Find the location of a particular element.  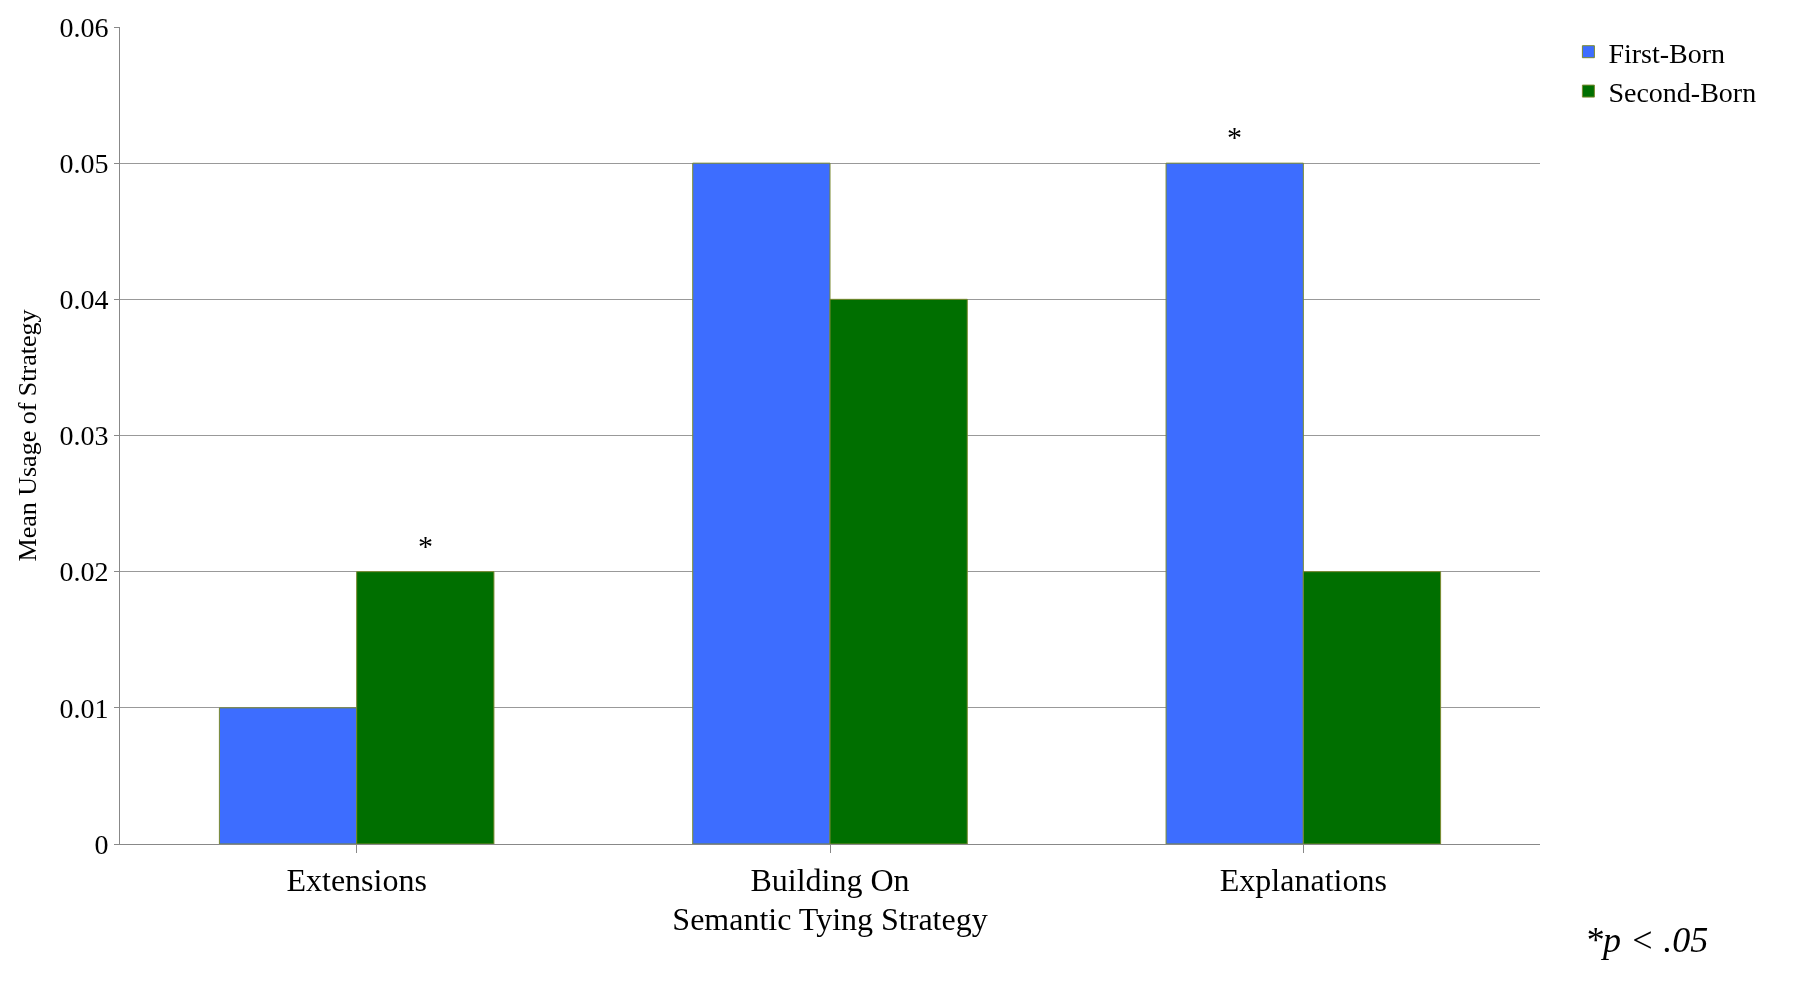

y-tick-label: 0.02 is located at coordinates (84, 572).